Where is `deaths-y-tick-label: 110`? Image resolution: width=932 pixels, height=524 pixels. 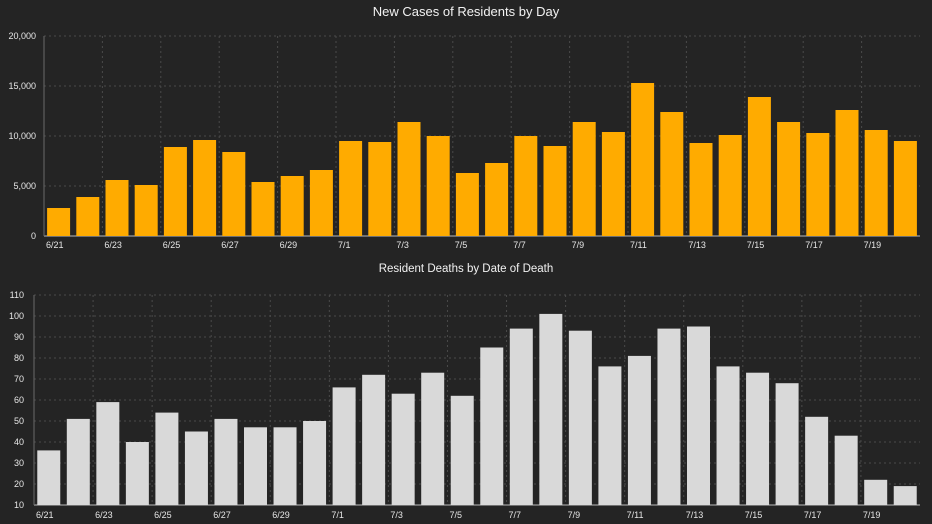 deaths-y-tick-label: 110 is located at coordinates (17, 295).